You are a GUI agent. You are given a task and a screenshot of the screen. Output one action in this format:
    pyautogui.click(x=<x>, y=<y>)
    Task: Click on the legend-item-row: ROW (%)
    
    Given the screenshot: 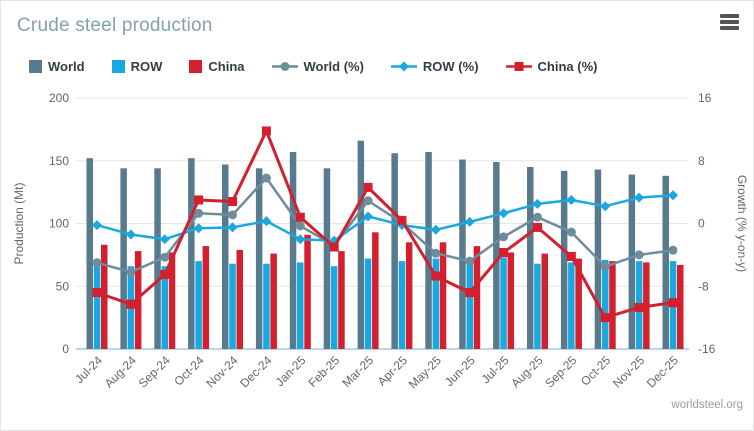 What is the action you would take?
    pyautogui.click(x=434, y=66)
    